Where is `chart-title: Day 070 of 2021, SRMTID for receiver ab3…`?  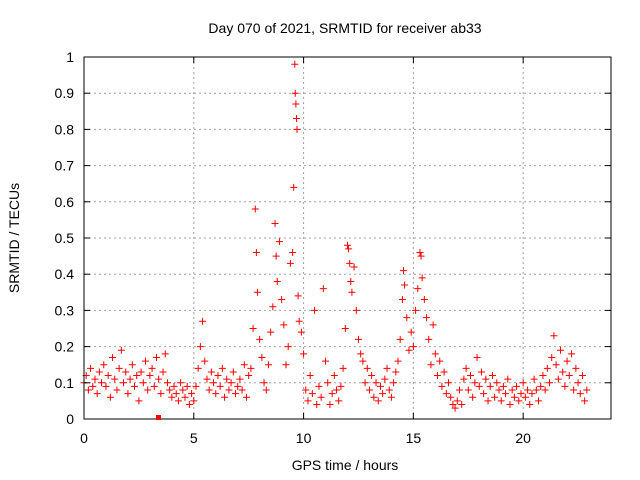 chart-title: Day 070 of 2021, SRMTID for receiver ab3… is located at coordinates (344, 28).